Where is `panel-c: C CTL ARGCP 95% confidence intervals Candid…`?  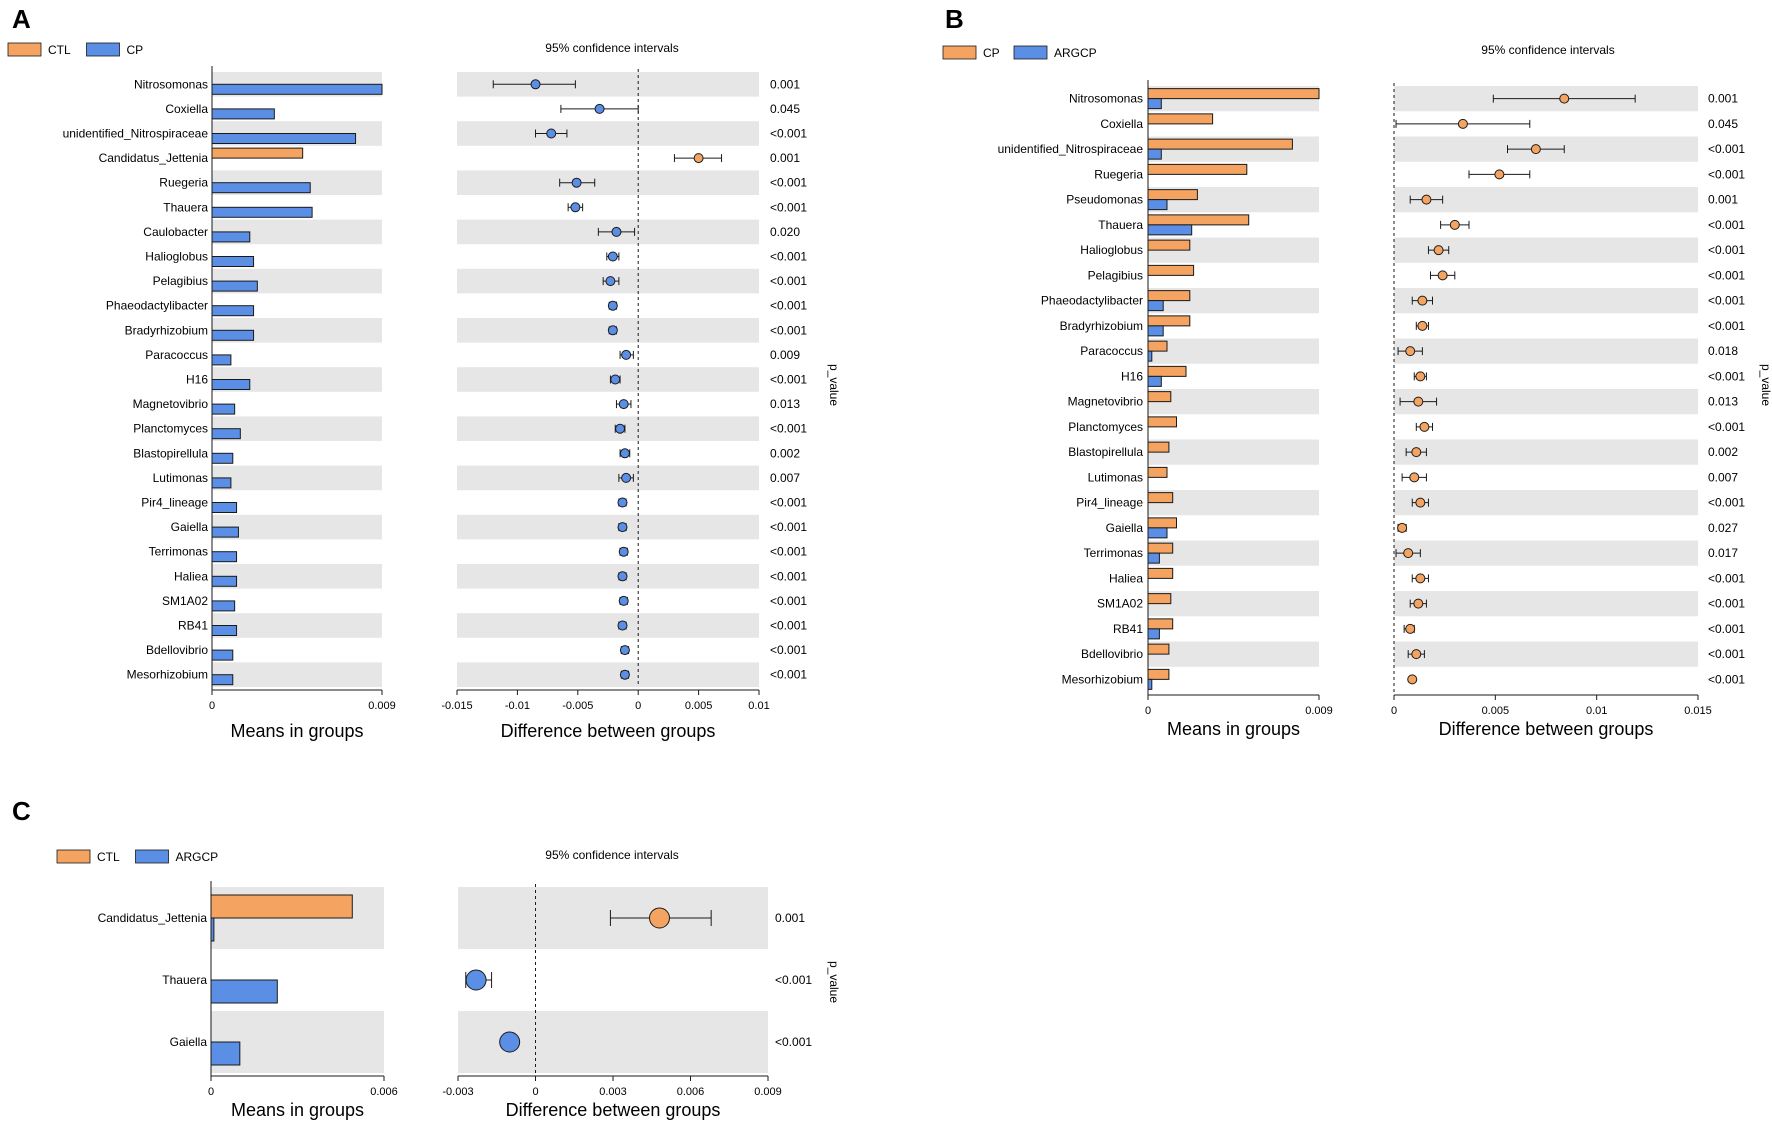
panel-c: C CTL ARGCP 95% confidence intervals Candid… is located at coordinates (426, 958).